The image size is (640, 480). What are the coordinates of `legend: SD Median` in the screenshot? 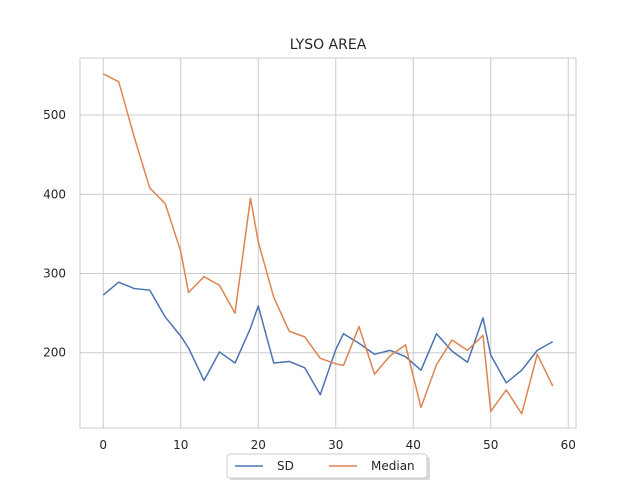 It's located at (328, 466).